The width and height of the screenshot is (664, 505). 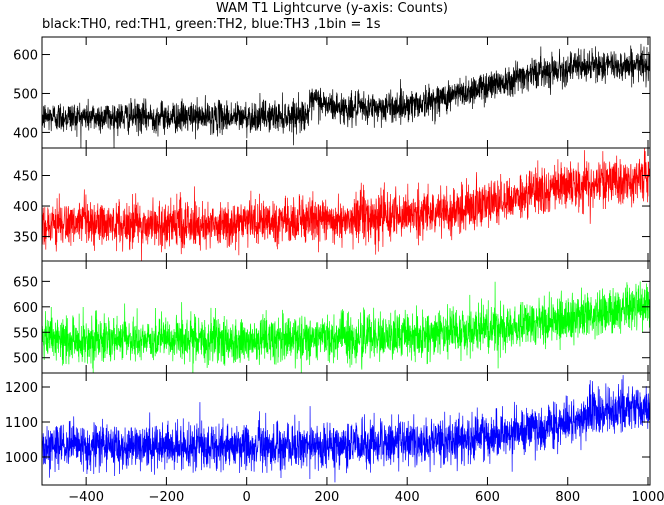 What do you see at coordinates (25, 133) in the screenshot?
I see `y-tick-label-th0: 400` at bounding box center [25, 133].